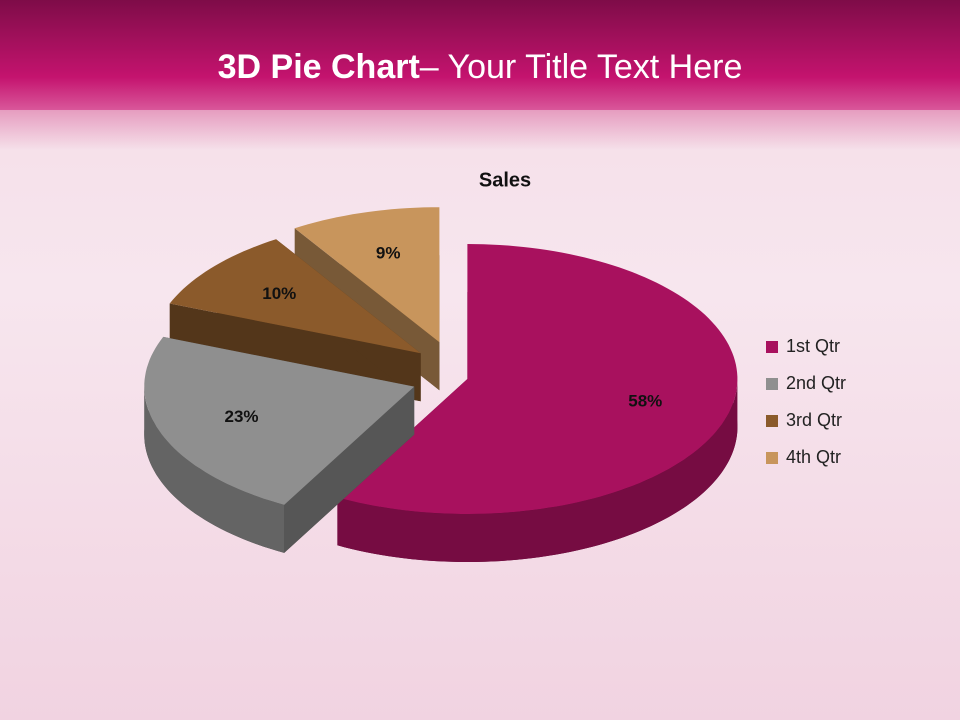 This screenshot has width=960, height=720. I want to click on data-label: 10%, so click(279, 293).